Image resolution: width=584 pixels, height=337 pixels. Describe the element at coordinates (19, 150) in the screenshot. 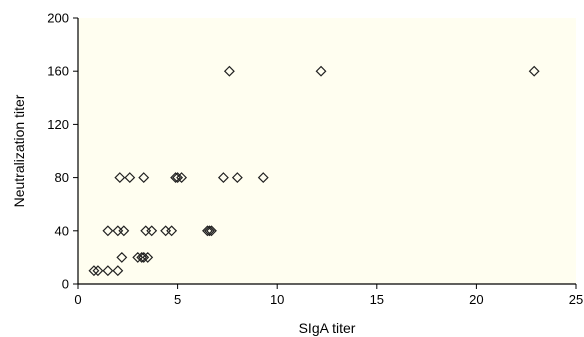

I see `y-axis-title: Neutralization titer` at that location.